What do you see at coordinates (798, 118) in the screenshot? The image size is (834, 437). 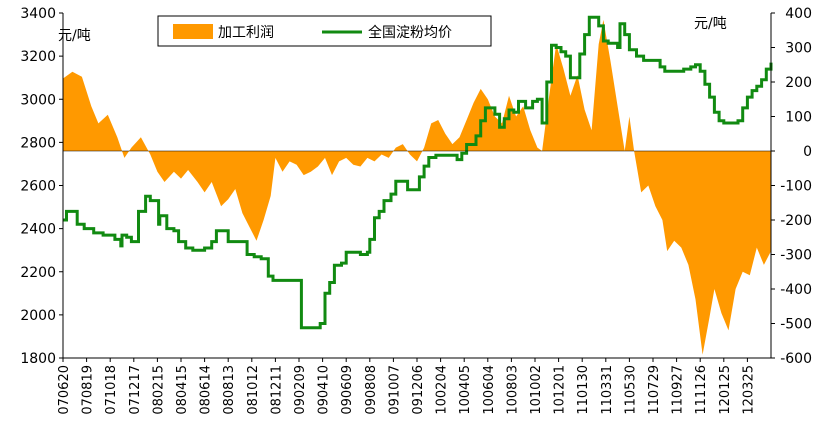 I see `right-tick-label: 100` at bounding box center [798, 118].